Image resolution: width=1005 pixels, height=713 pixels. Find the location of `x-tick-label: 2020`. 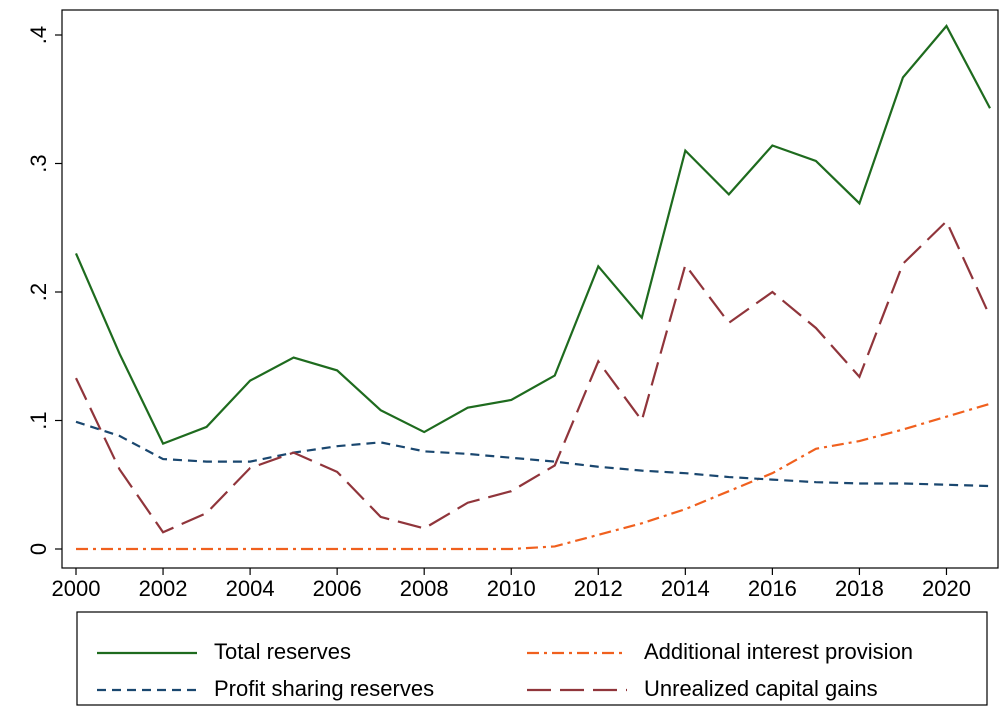

x-tick-label: 2020 is located at coordinates (946, 588).